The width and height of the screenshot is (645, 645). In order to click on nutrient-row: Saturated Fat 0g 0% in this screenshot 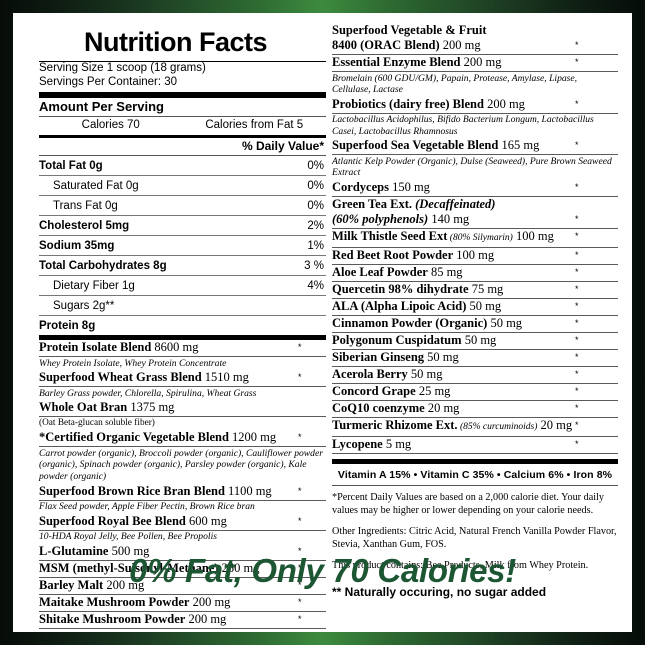, I will do `click(182, 186)`.